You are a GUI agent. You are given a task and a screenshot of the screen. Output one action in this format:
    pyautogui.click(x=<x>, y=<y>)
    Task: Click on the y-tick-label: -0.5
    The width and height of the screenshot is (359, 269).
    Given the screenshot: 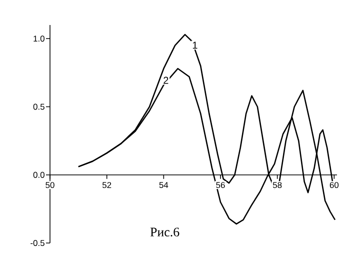 What is the action you would take?
    pyautogui.click(x=37, y=243)
    